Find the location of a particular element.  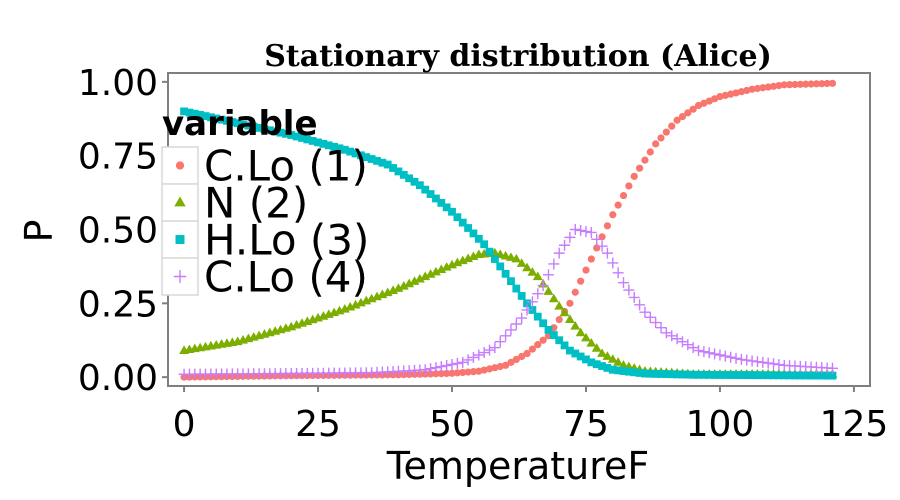

x-axis: 0 25 50 75 100 125 is located at coordinates (530, 415).